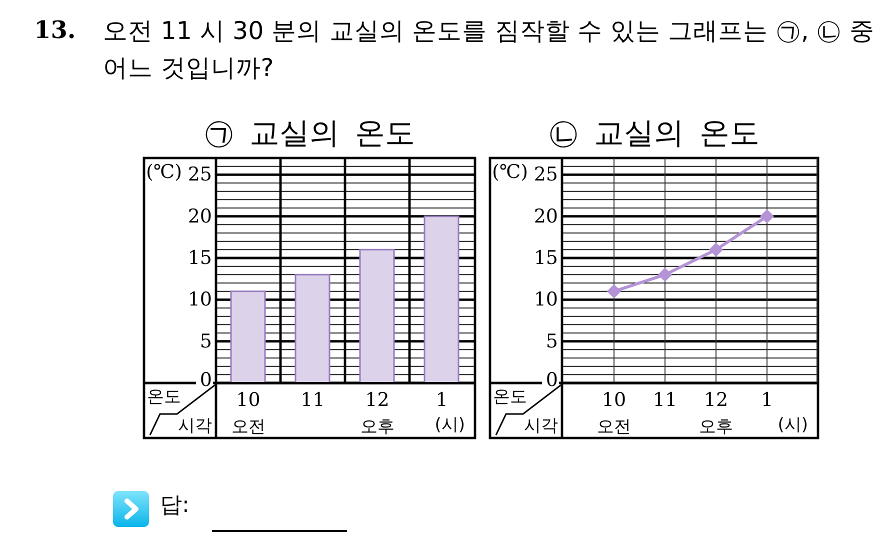 This screenshot has width=884, height=536. What do you see at coordinates (175, 506) in the screenshot?
I see `text: 답:` at bounding box center [175, 506].